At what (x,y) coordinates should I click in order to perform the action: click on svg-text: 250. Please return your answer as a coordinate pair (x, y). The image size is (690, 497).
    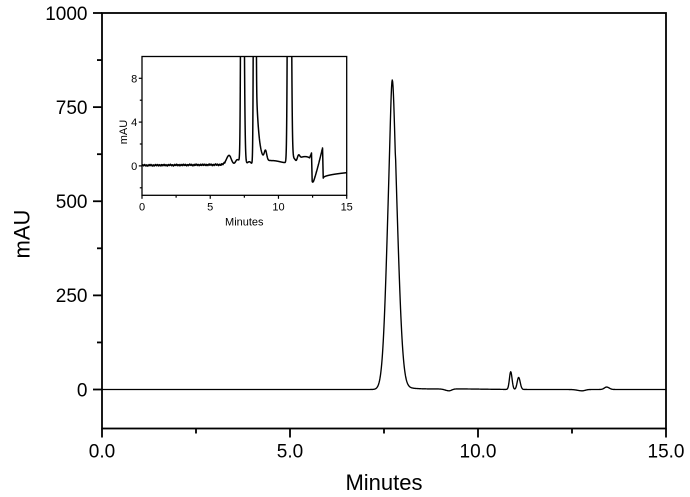
    Looking at the image, I should click on (72, 296).